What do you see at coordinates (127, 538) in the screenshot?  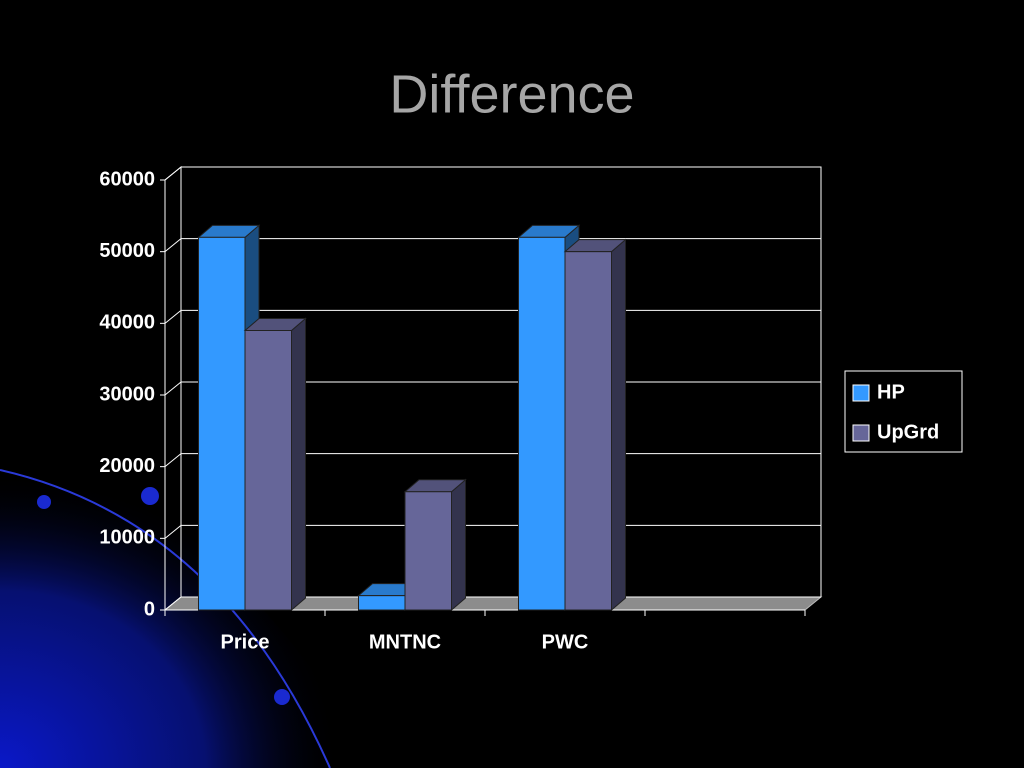 I see `y-tick-label: 10000` at bounding box center [127, 538].